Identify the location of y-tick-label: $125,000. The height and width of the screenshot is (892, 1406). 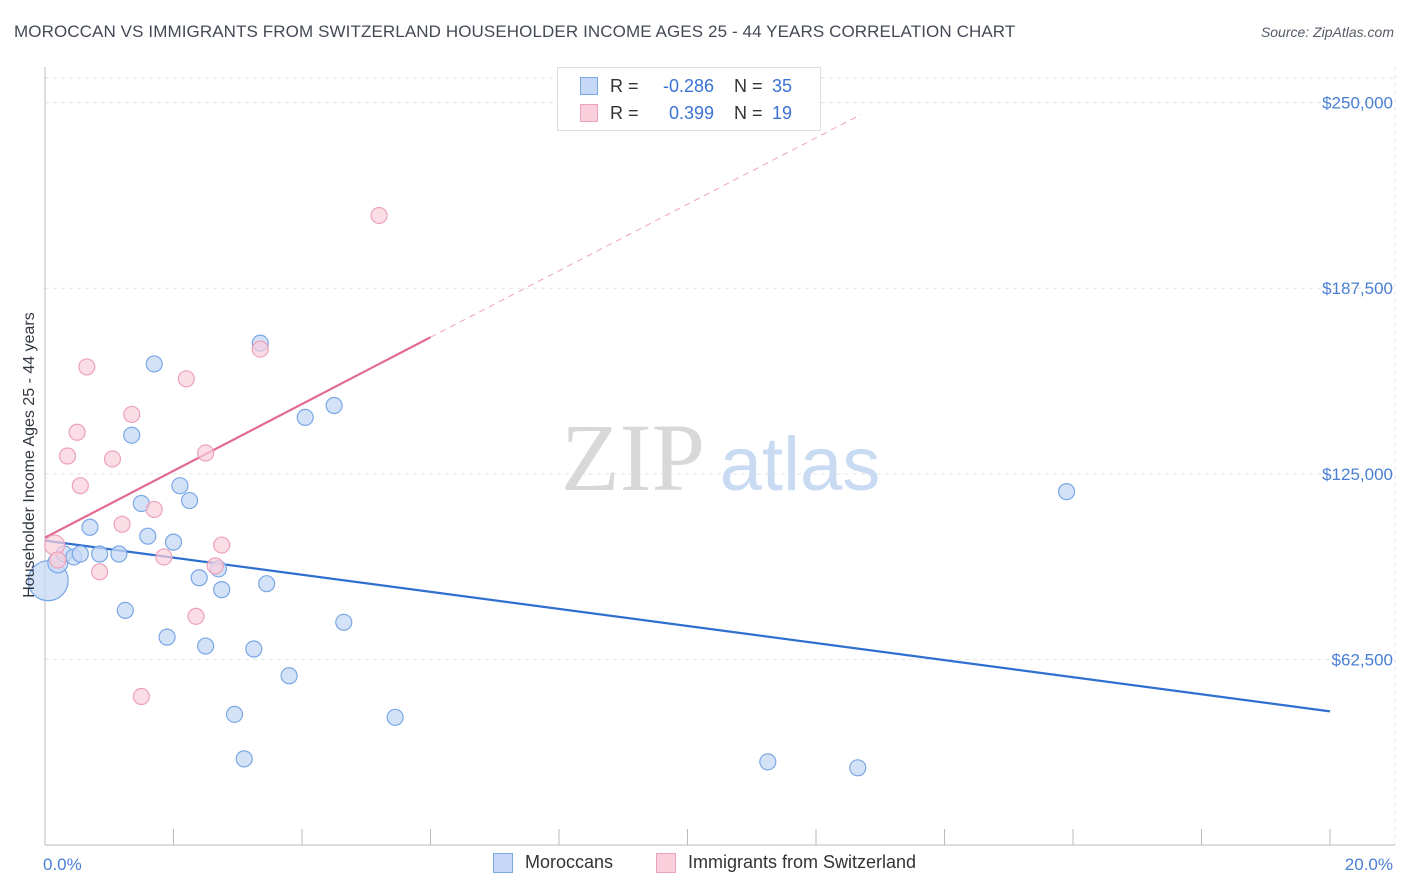
(1357, 474).